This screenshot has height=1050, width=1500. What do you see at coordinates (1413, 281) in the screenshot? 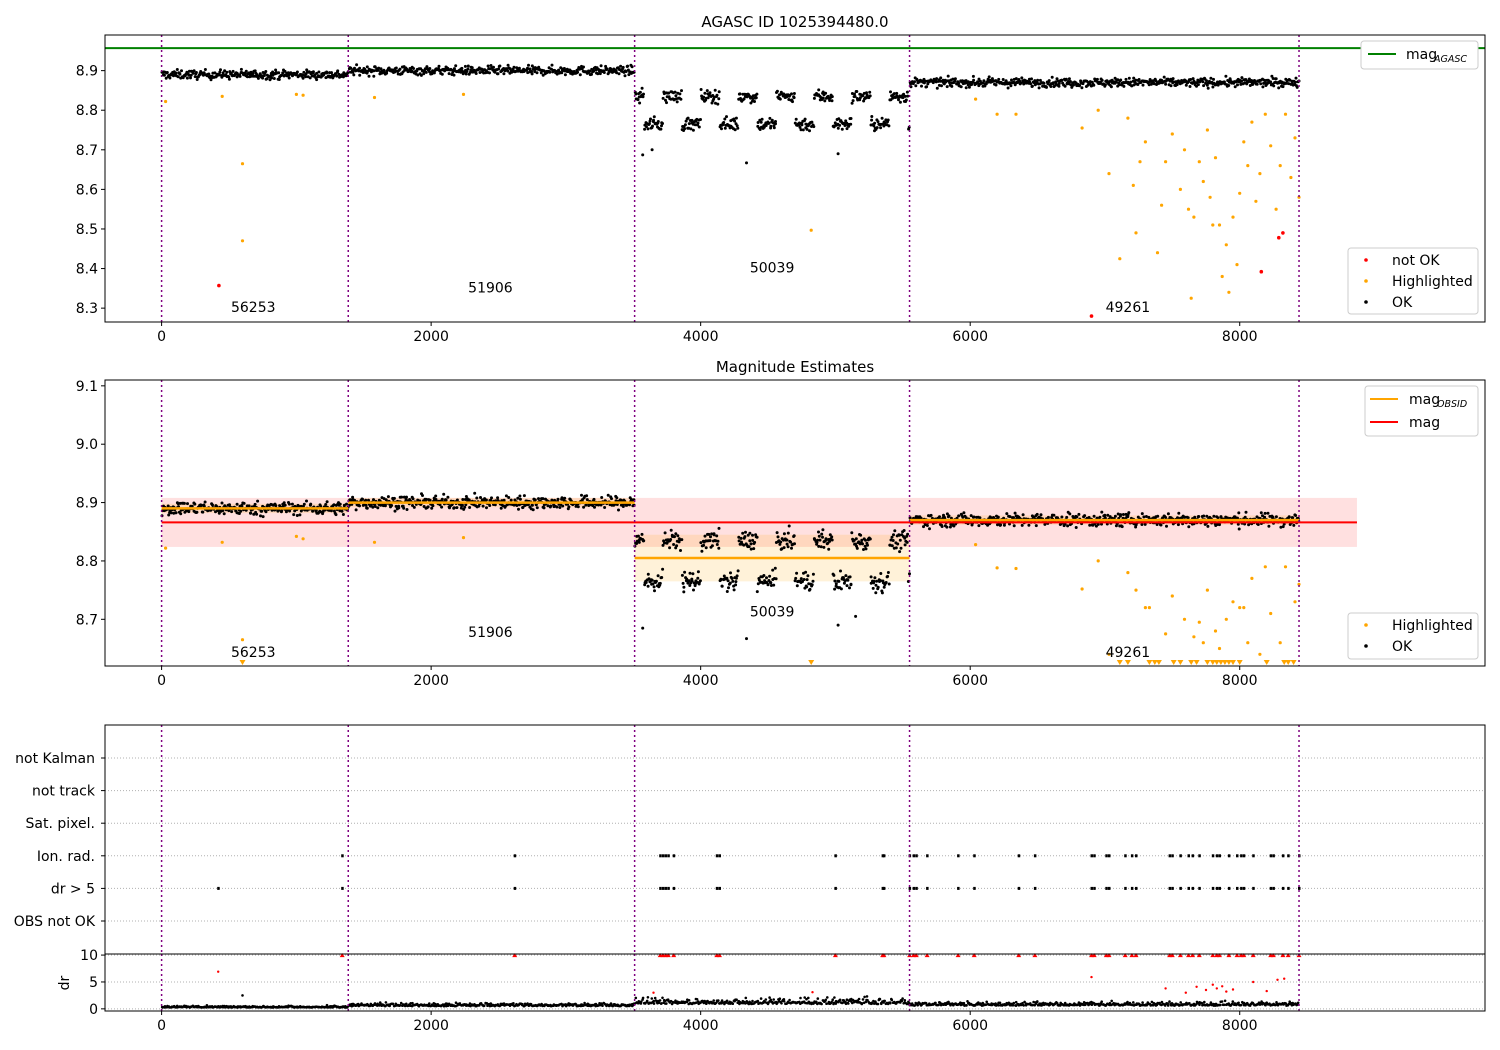
I see `legend-bottom-box` at bounding box center [1413, 281].